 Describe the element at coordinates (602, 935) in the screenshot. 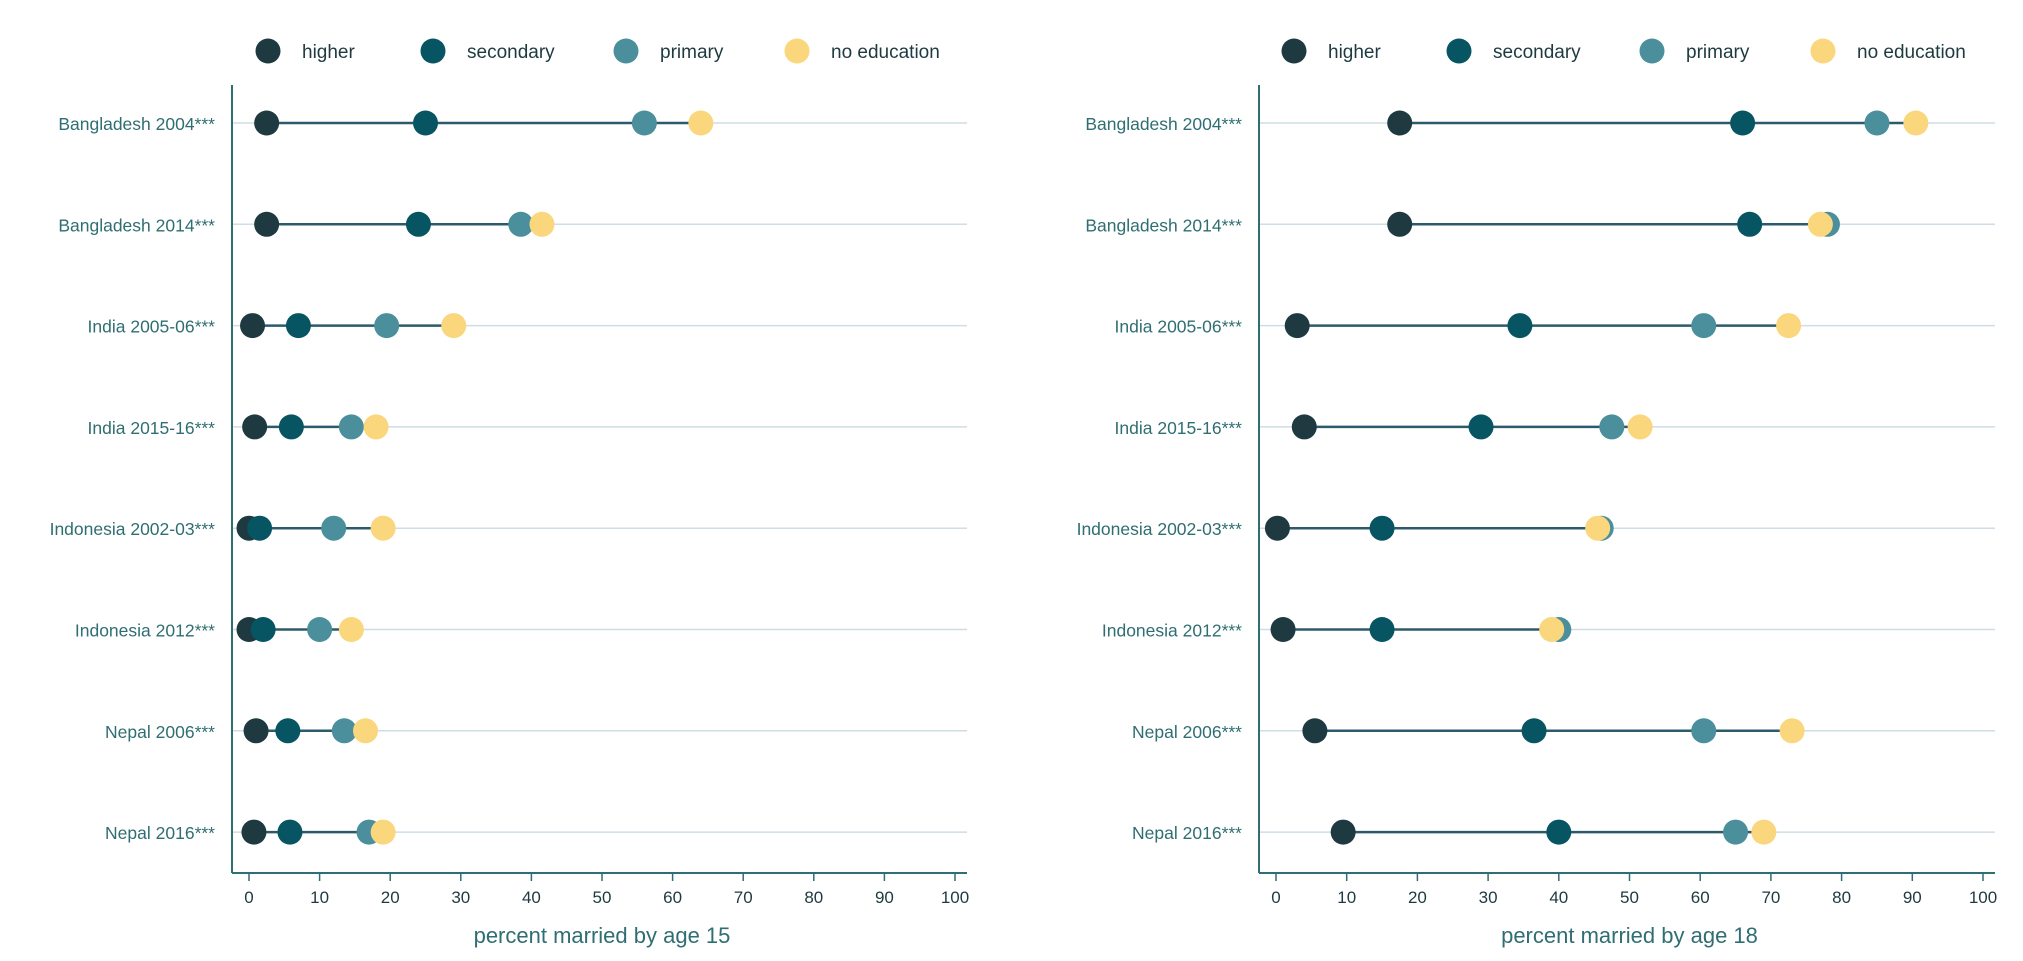

I see `x-axis-title: percent married by age 15` at that location.